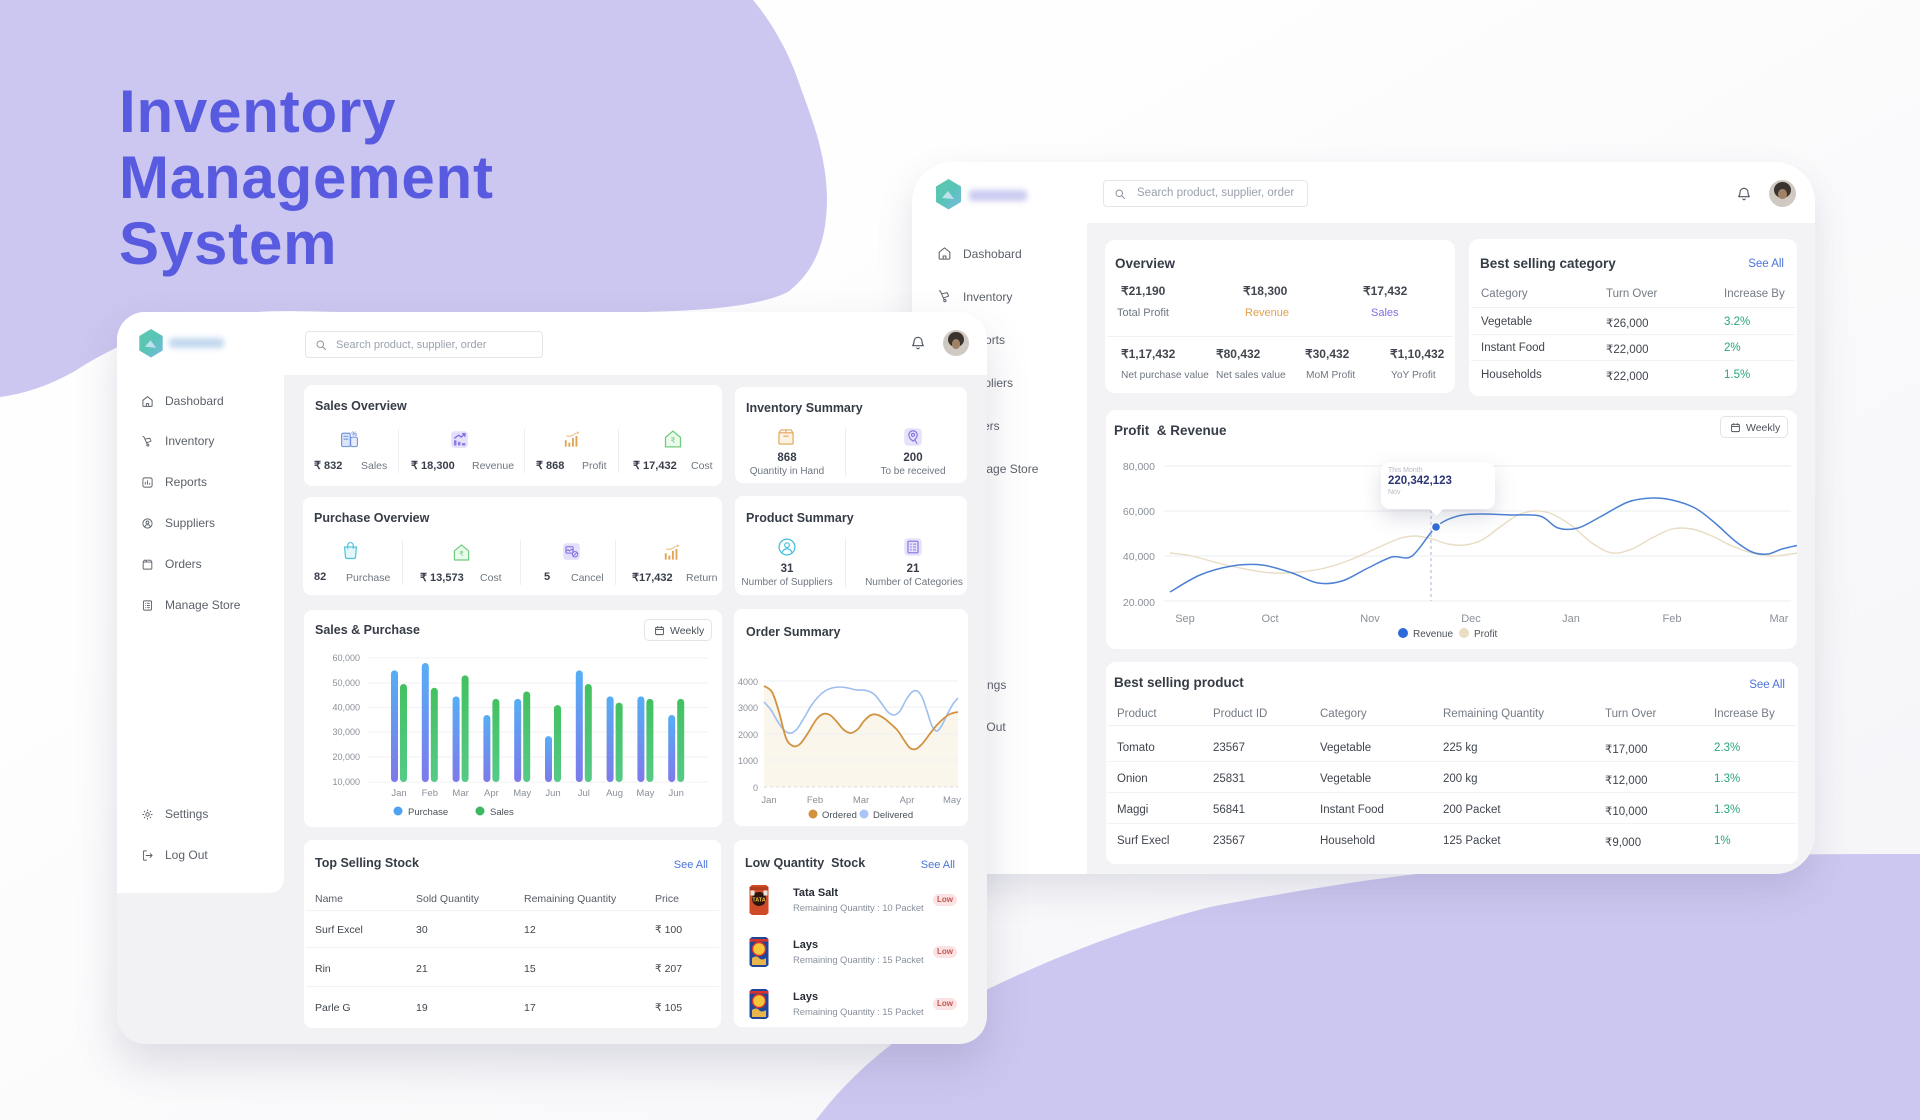 The image size is (1920, 1120). Describe the element at coordinates (1433, 634) in the screenshot. I see `svg-text: Revenue` at that location.